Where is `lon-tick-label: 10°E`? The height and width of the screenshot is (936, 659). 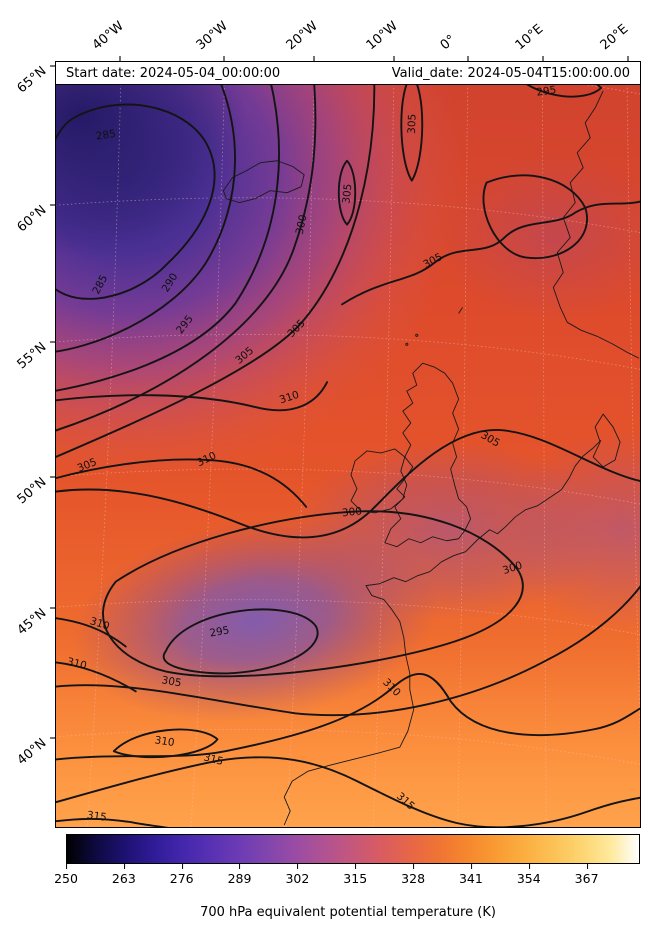 lon-tick-label: 10°E is located at coordinates (529, 37).